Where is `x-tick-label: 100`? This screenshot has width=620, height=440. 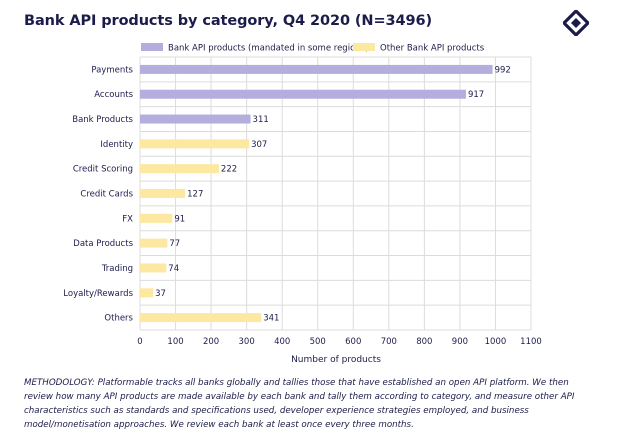 x-tick-label: 100 is located at coordinates (175, 342).